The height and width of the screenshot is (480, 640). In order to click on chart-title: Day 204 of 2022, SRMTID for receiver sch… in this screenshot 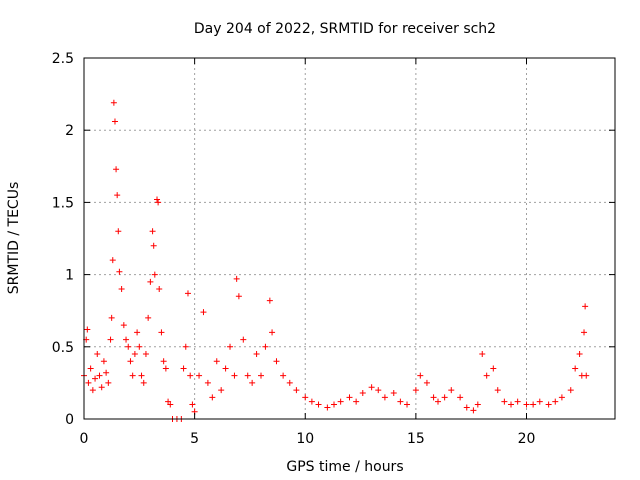, I will do `click(345, 29)`.